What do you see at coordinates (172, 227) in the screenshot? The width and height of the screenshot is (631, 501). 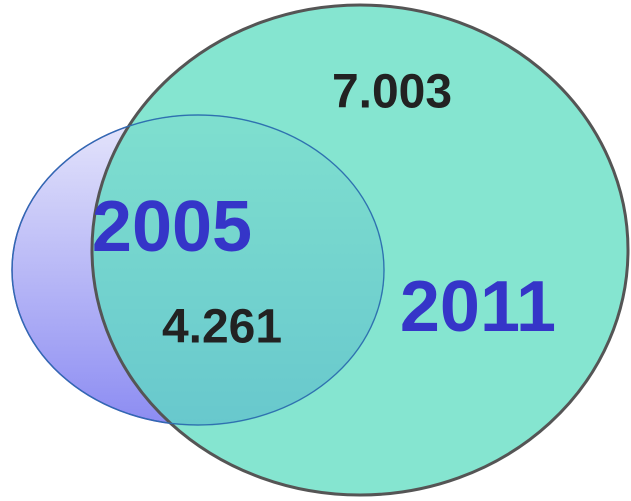 I see `set-label: 2005` at bounding box center [172, 227].